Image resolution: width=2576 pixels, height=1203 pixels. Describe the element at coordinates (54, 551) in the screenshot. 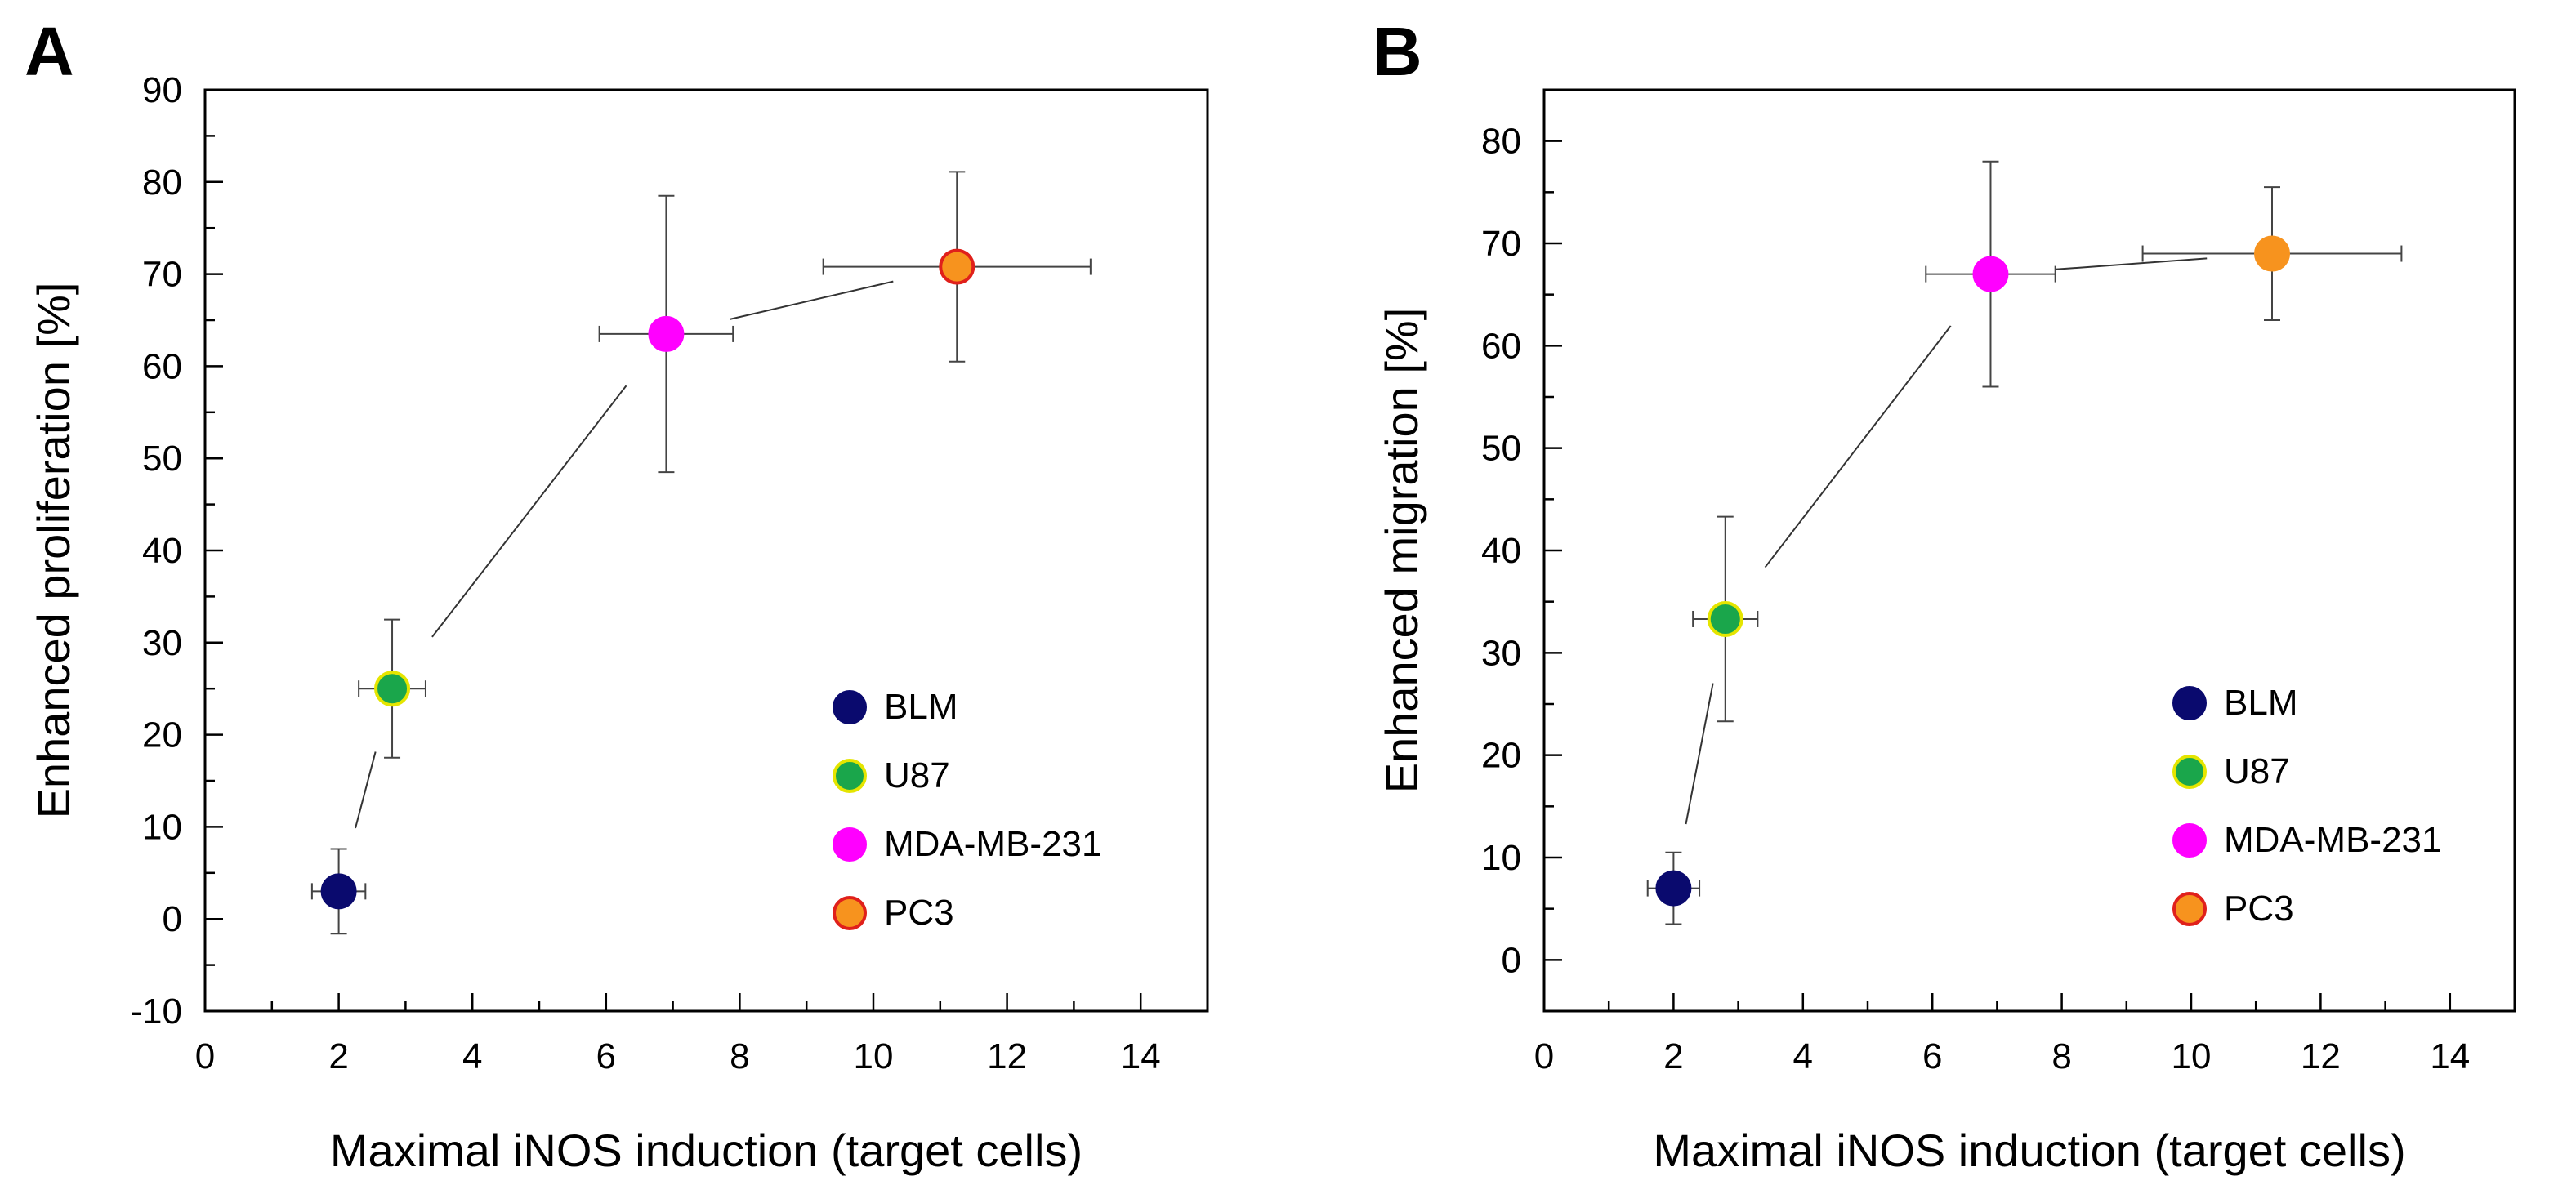

I see `y-axis-label: Enhanced proliferation [%]` at that location.